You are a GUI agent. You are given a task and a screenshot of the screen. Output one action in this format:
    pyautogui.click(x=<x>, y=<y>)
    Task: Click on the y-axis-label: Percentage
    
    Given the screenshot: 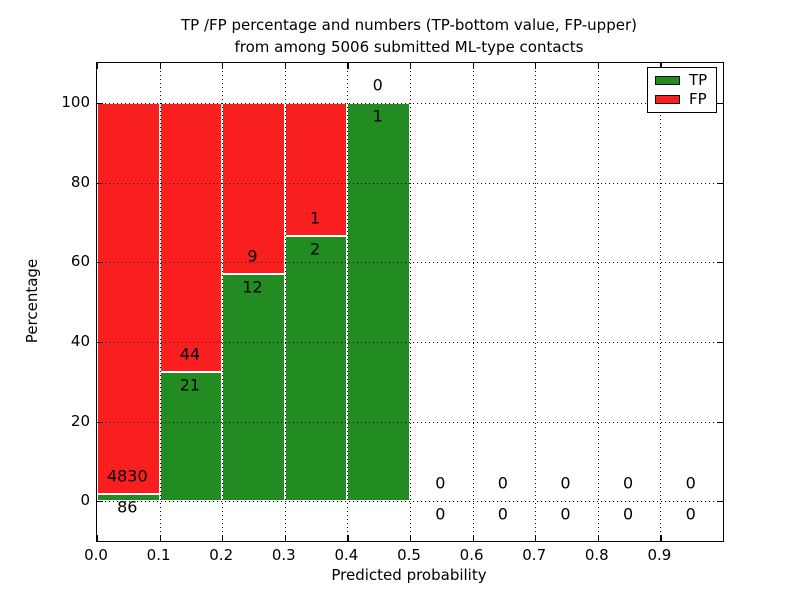 What is the action you would take?
    pyautogui.click(x=32, y=301)
    